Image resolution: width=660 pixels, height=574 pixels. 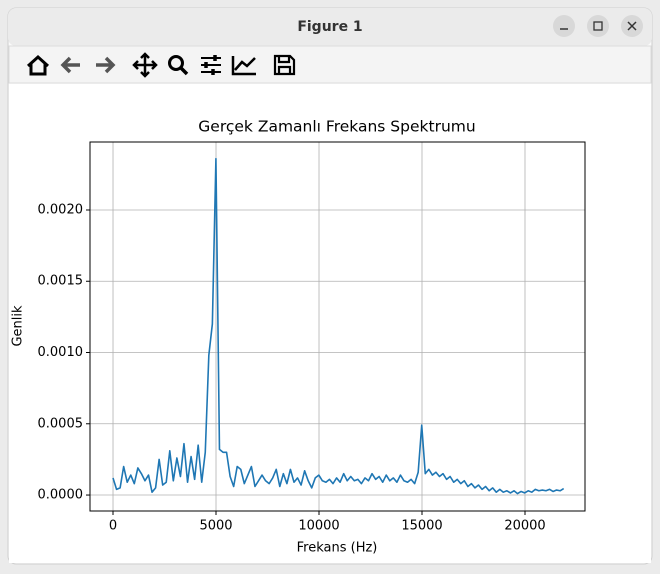 What do you see at coordinates (337, 548) in the screenshot?
I see `x-axis-label: Frekans (Hz)` at bounding box center [337, 548].